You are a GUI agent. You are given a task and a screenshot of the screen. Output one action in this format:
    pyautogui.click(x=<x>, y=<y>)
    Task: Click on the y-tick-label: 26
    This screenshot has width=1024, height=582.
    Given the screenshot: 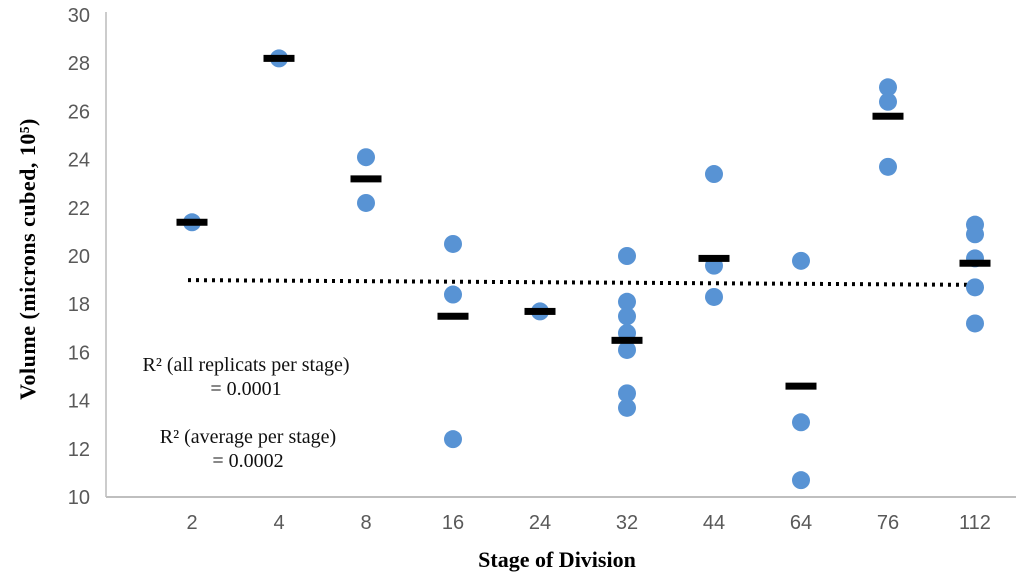 What is the action you would take?
    pyautogui.click(x=79, y=112)
    